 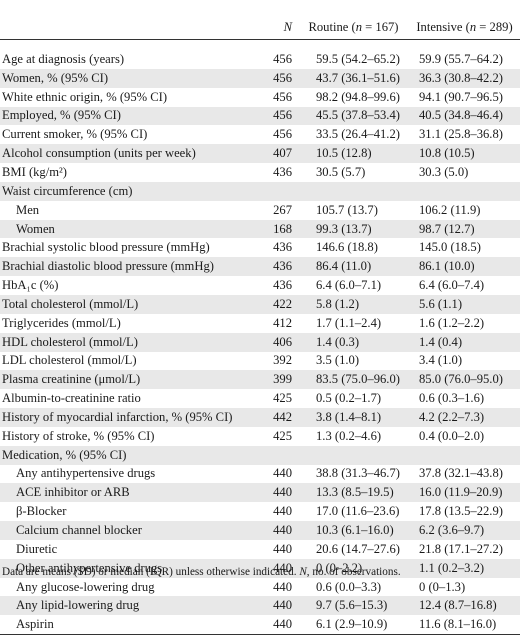 What do you see at coordinates (260, 172) in the screenshot?
I see `table-row: BMI (kg/m²) 436 30.5 (5.7) 30.3 (5.0)` at bounding box center [260, 172].